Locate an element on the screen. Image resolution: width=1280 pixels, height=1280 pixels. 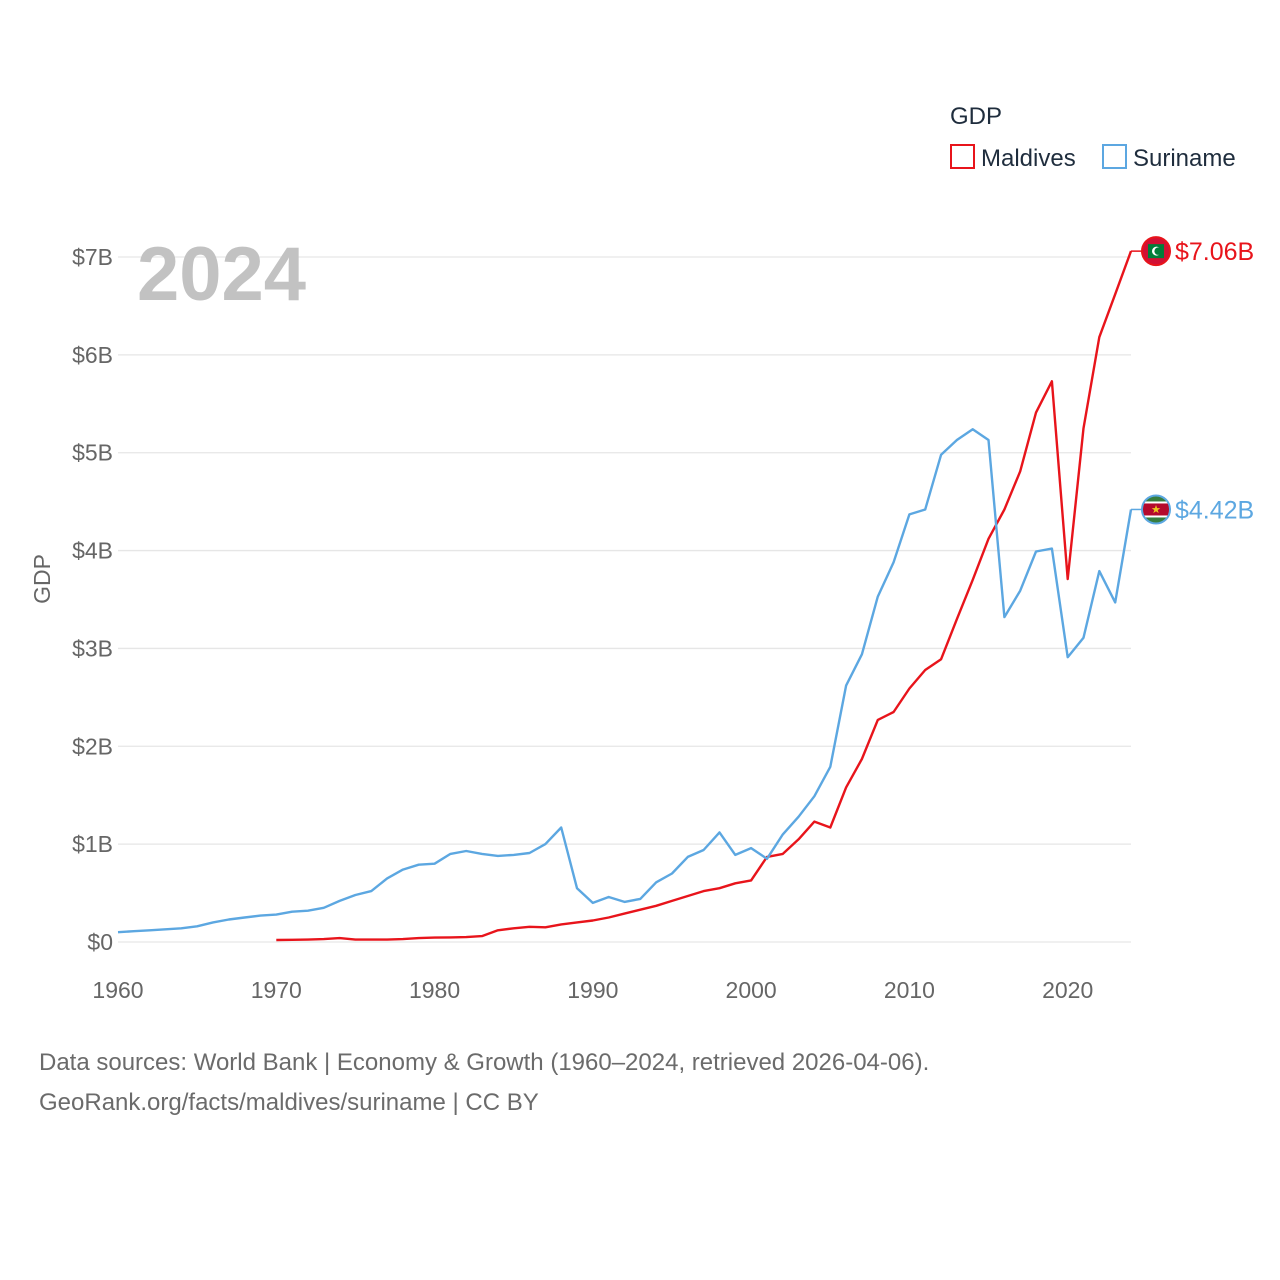
x-tick-label: 1990 is located at coordinates (592, 990).